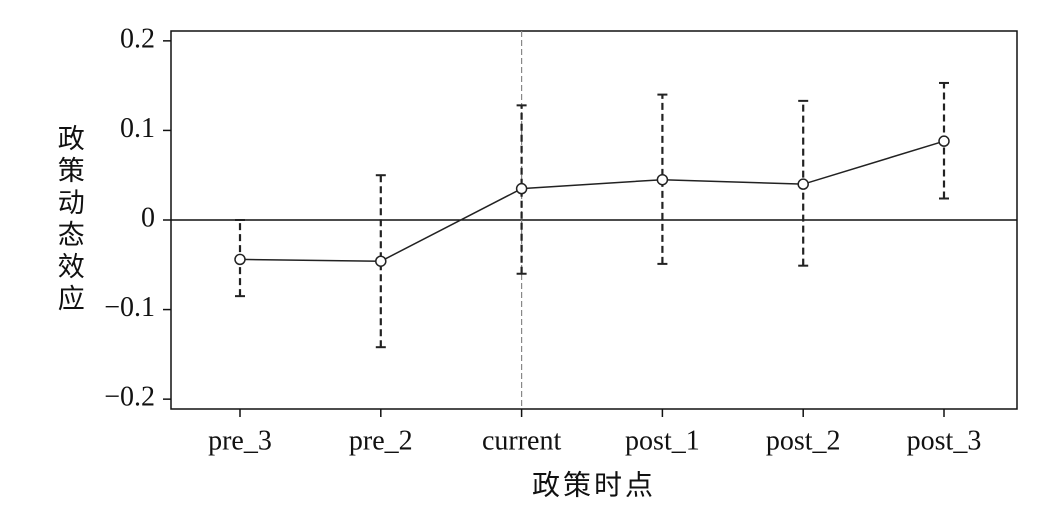 The width and height of the screenshot is (1061, 509). Describe the element at coordinates (381, 440) in the screenshot. I see `x-tick-label: pre_2` at that location.